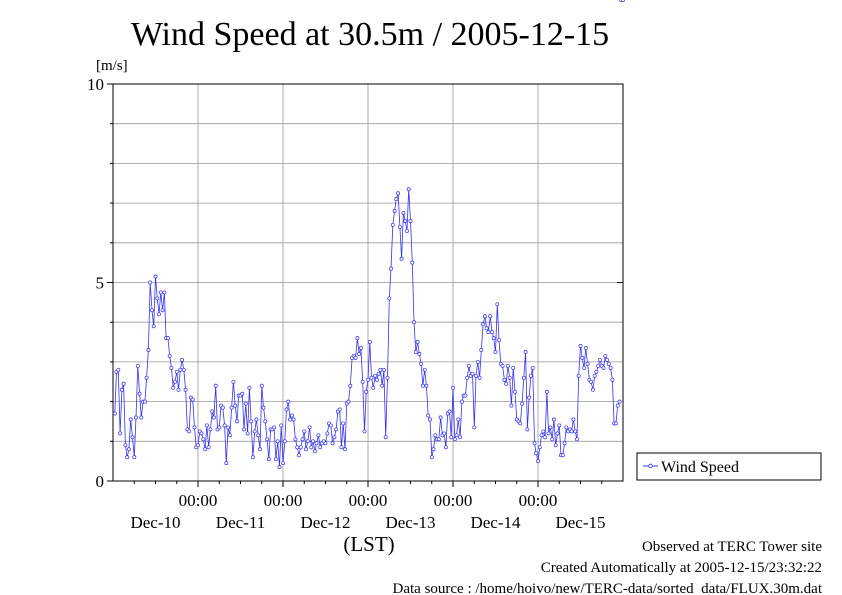 The image size is (842, 595). Describe the element at coordinates (580, 522) in the screenshot. I see `x-day-label: Dec-15` at that location.